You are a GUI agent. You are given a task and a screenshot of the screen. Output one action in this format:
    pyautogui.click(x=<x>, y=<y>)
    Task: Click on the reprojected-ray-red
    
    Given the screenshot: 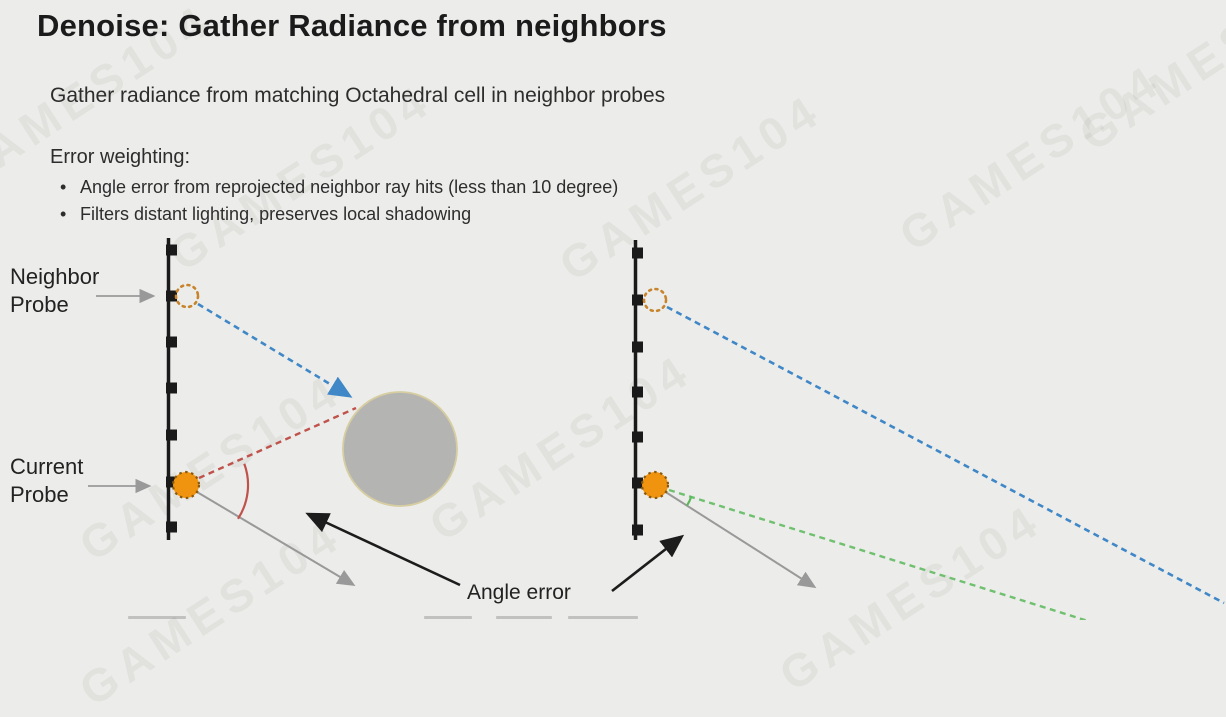 What is the action you would take?
    pyautogui.click(x=277, y=443)
    